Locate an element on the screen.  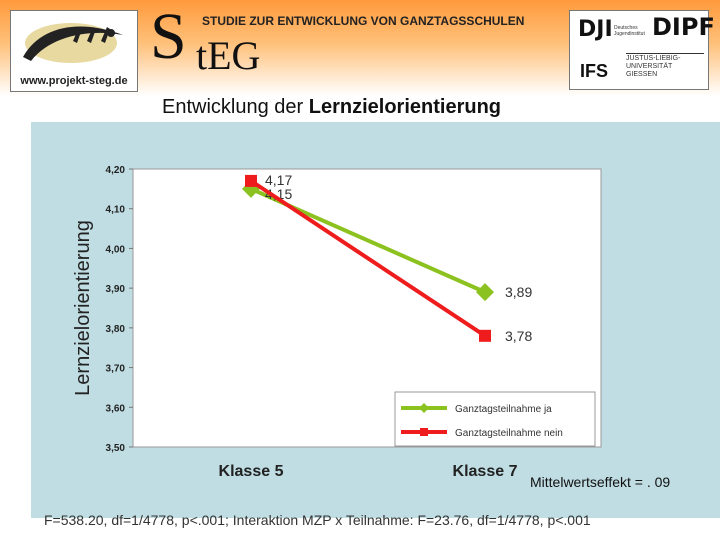
steg-logo: www.projekt-steg.de is located at coordinates (74, 51).